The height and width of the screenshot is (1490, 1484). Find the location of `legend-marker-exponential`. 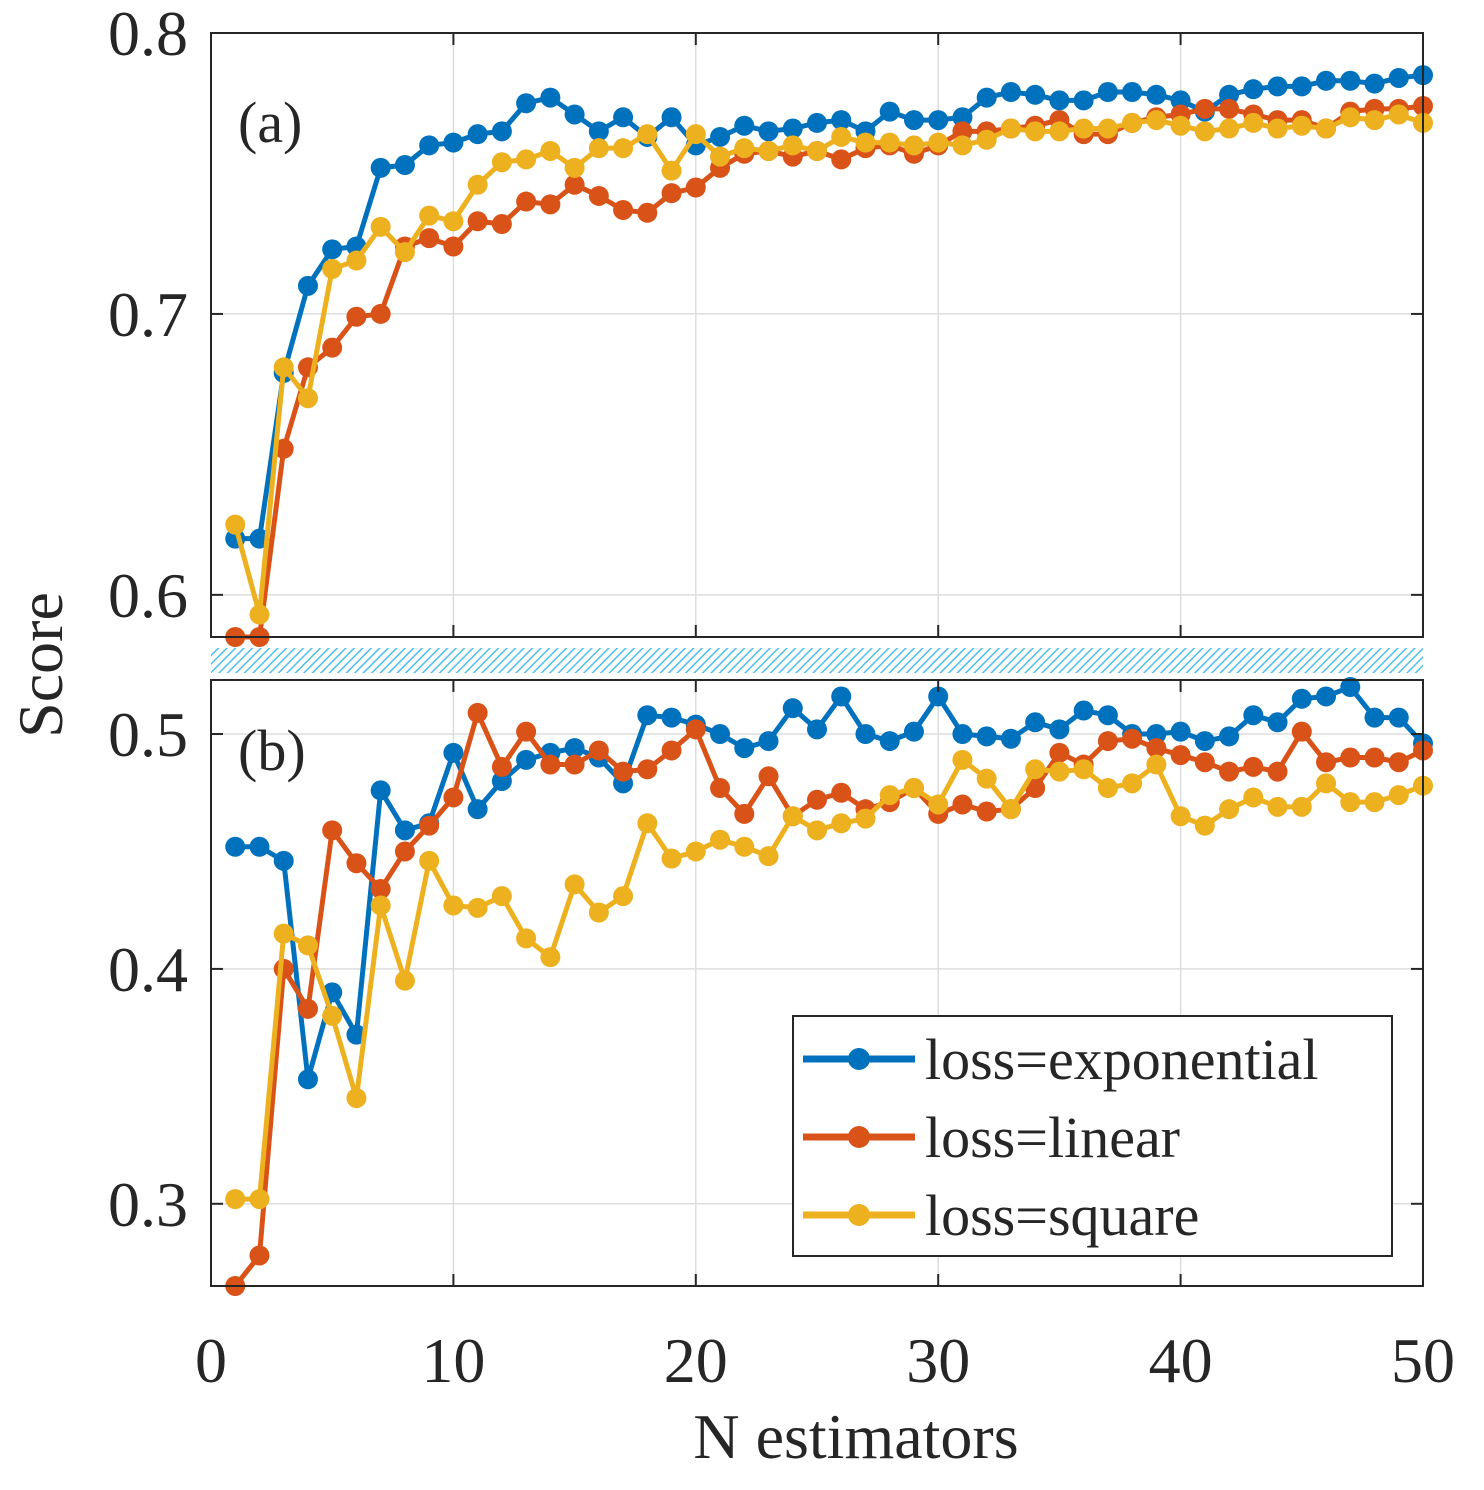

legend-marker-exponential is located at coordinates (859, 1059).